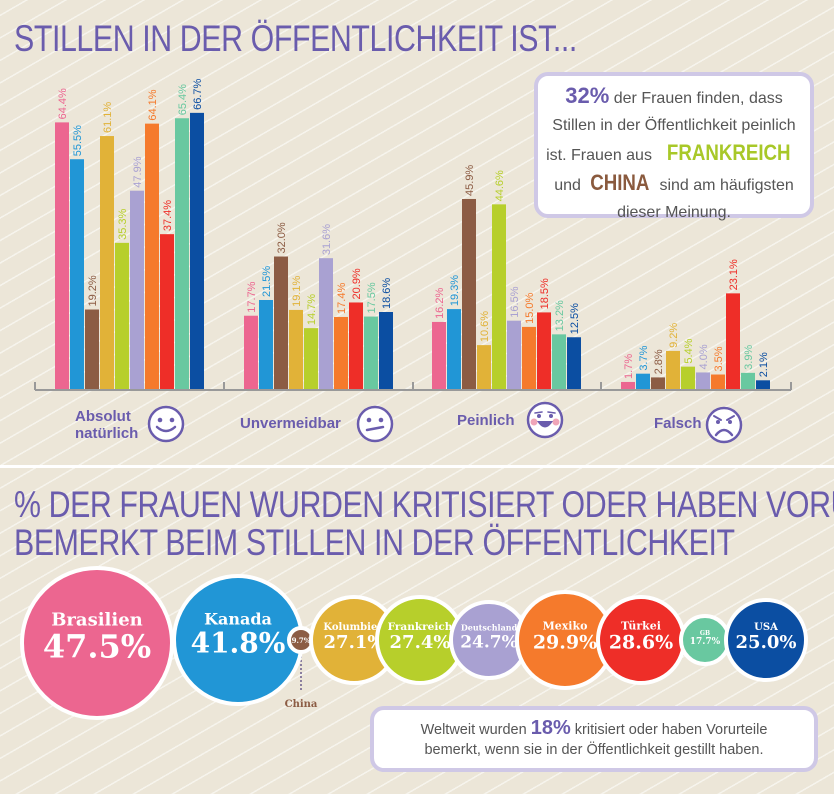 The image size is (834, 794). Describe the element at coordinates (97, 646) in the screenshot. I see `bubble-value: 47.5%` at that location.